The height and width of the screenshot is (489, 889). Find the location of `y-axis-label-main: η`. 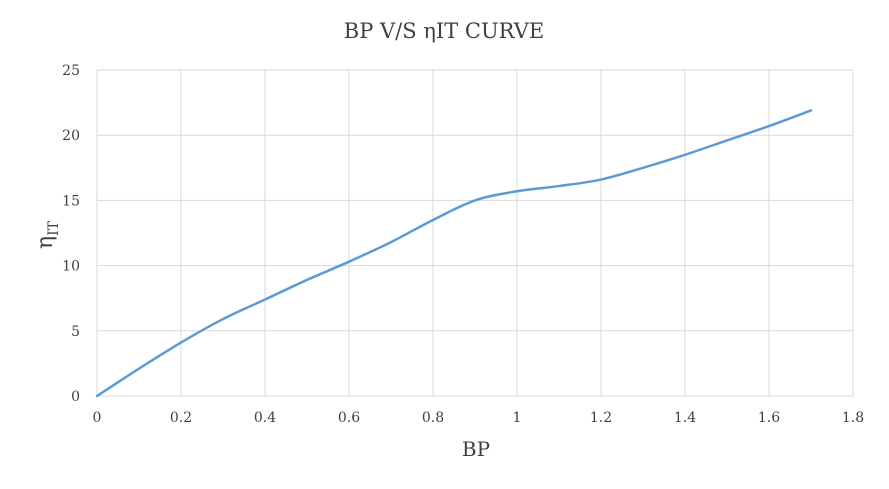

y-axis-label-main: η is located at coordinates (45, 242).